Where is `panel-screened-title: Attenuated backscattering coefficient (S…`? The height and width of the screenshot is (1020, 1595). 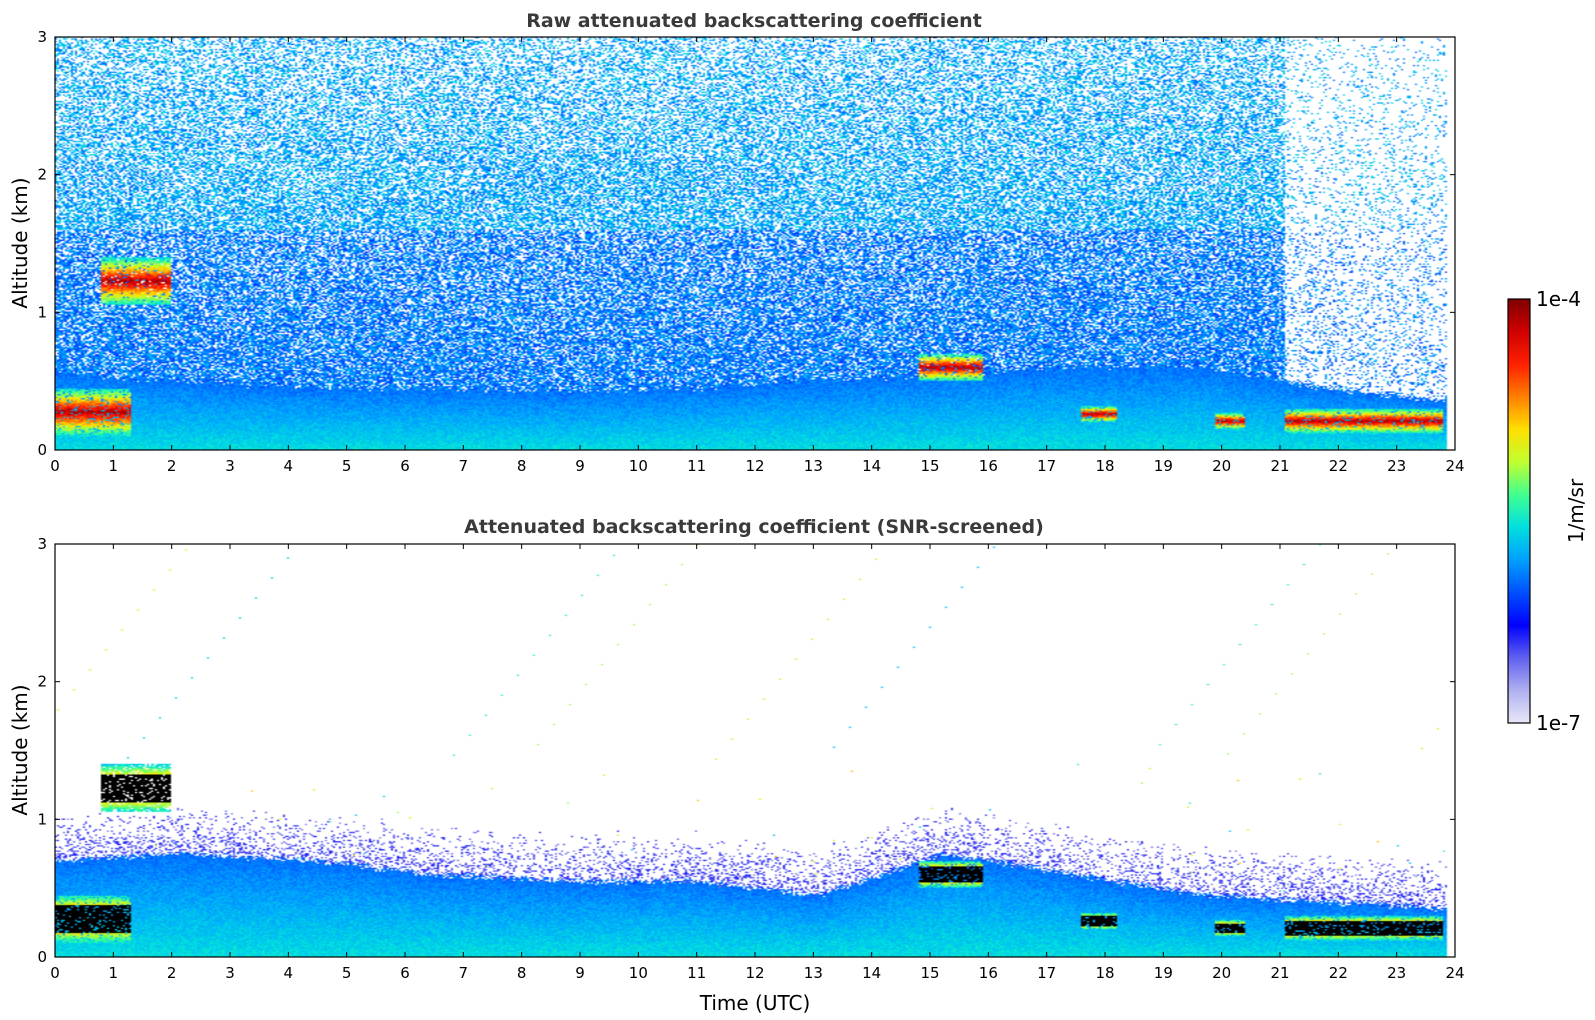 panel-screened-title: Attenuated backscattering coefficient (S… is located at coordinates (754, 527).